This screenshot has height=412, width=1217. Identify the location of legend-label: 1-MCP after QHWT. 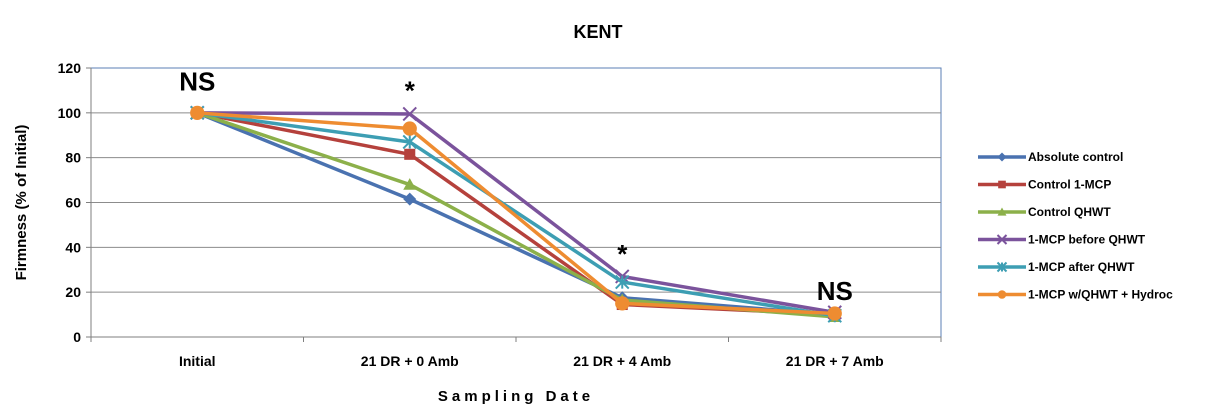
(1081, 267).